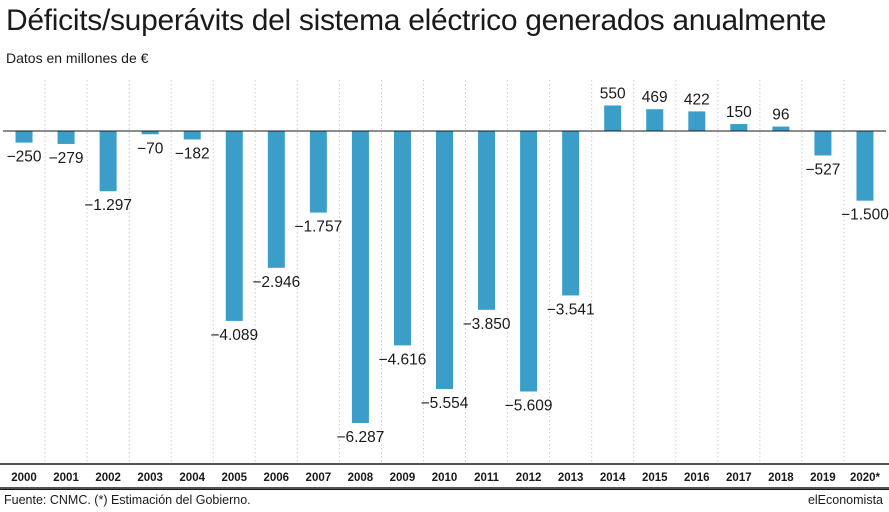  What do you see at coordinates (529, 478) in the screenshot?
I see `tick-label: 2012` at bounding box center [529, 478].